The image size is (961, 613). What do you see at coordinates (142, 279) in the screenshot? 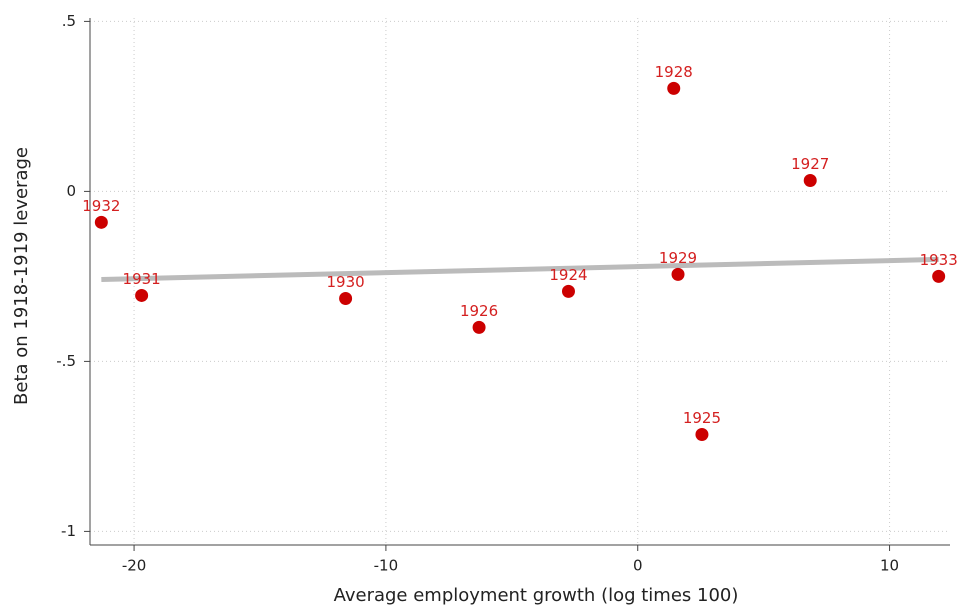
I see `point-label: 1931` at bounding box center [142, 279].